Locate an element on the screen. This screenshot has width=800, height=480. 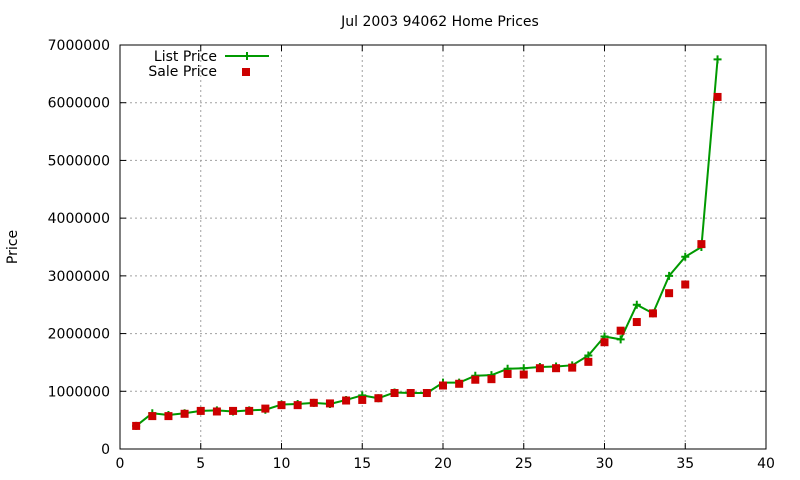
x-tick-label: 30 is located at coordinates (605, 464).